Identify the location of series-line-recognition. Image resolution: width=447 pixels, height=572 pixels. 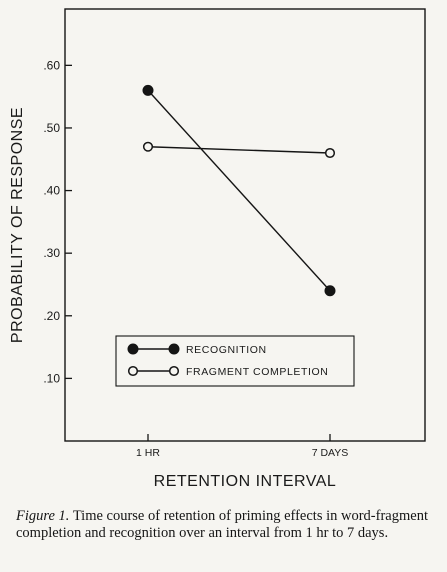
(239, 190).